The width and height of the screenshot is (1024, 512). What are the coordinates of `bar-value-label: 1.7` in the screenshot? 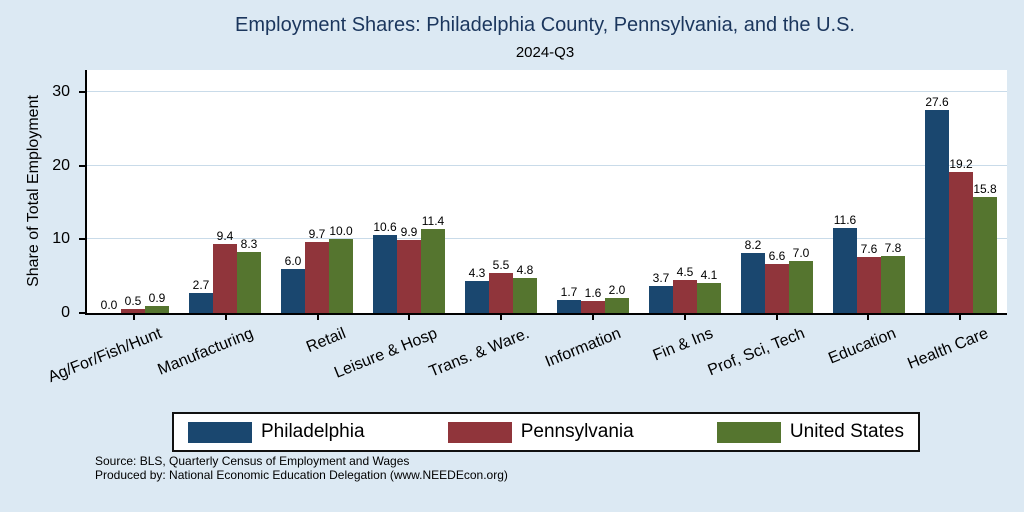 It's located at (569, 292).